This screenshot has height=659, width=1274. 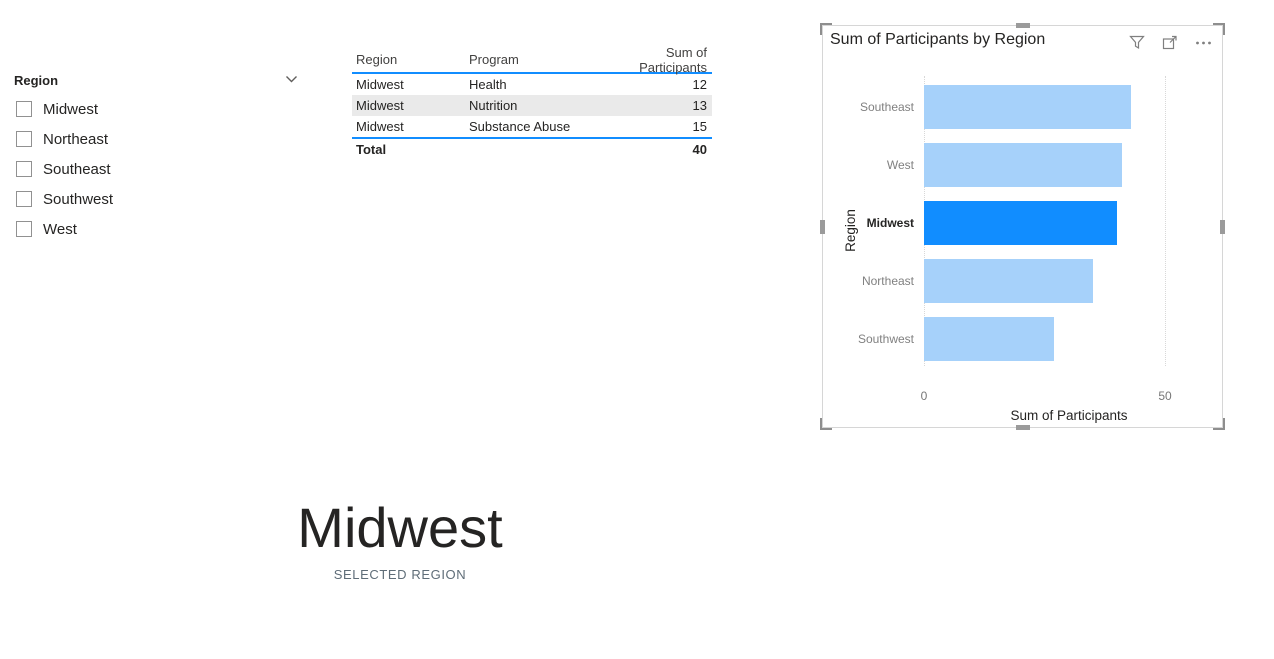 I want to click on bar-west, so click(x=1023, y=165).